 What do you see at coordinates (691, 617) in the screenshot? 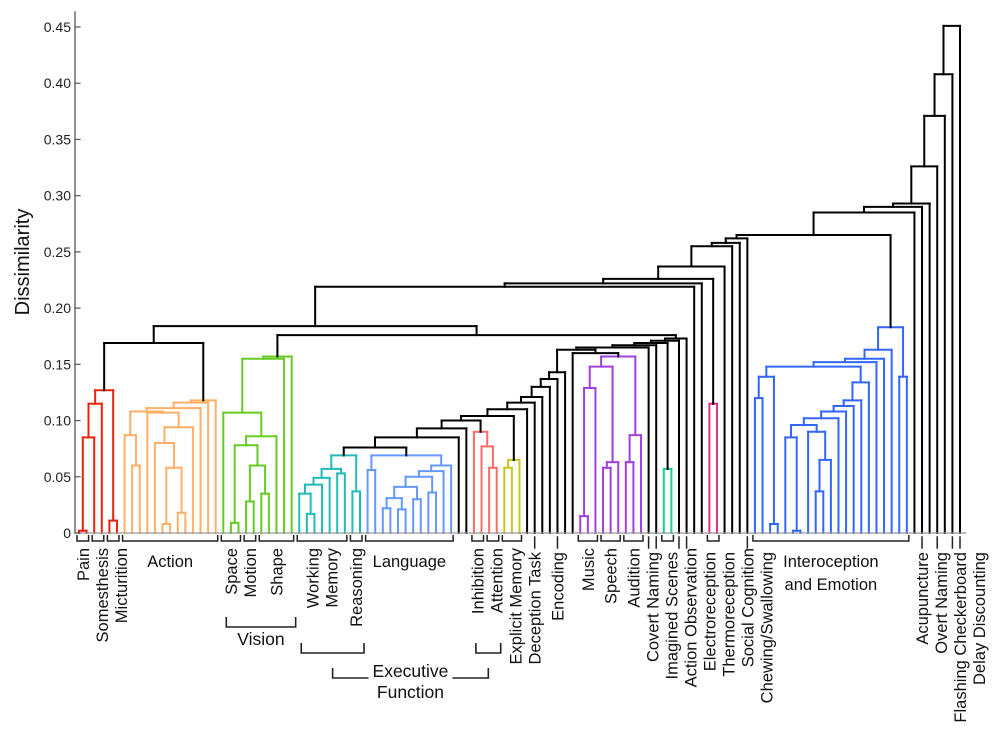
I see `group-label: Action Observation` at bounding box center [691, 617].